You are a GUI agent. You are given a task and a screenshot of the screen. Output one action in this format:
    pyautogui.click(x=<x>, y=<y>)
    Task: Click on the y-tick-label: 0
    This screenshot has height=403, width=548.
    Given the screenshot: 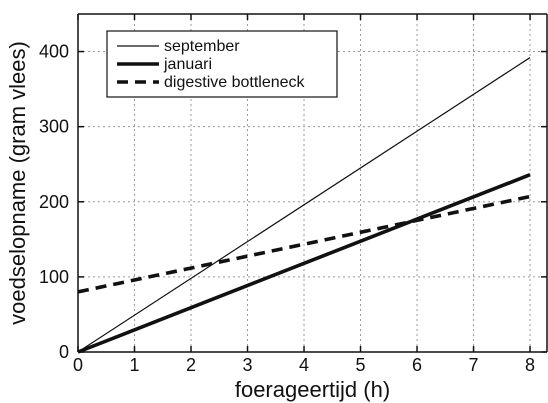 What is the action you would take?
    pyautogui.click(x=64, y=352)
    